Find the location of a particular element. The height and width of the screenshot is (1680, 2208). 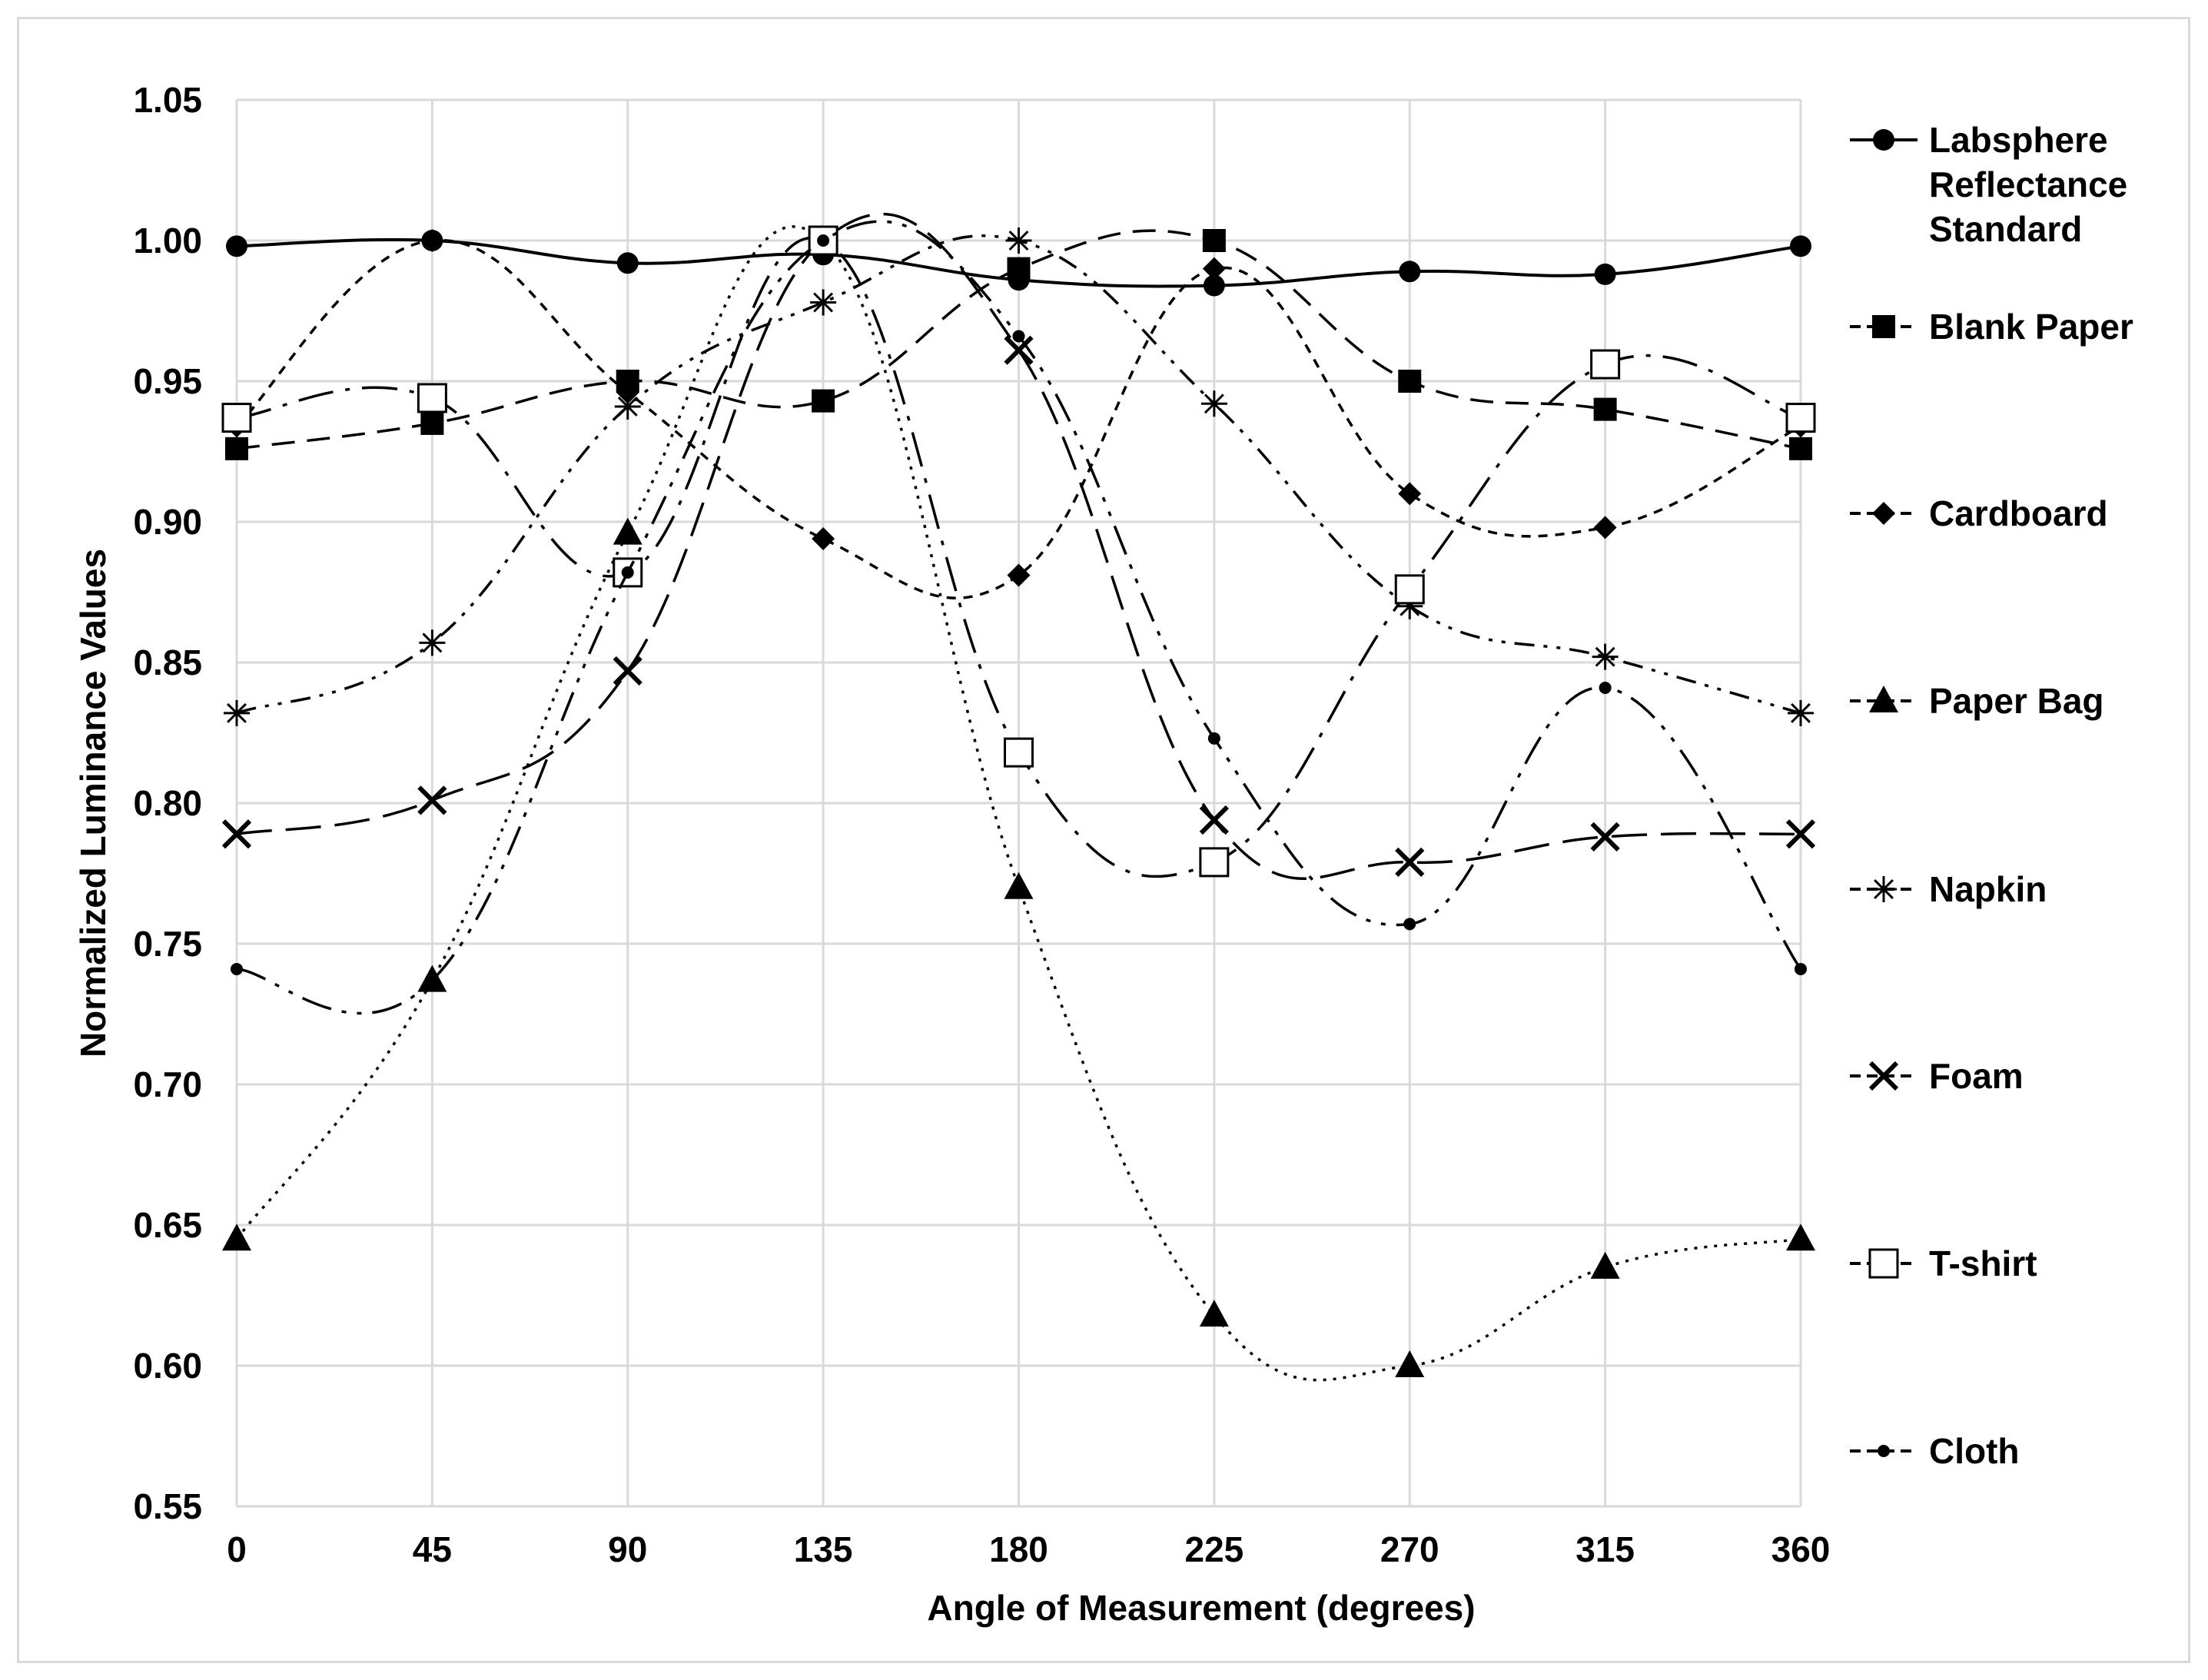

legend-label: Cardboard is located at coordinates (2018, 513).